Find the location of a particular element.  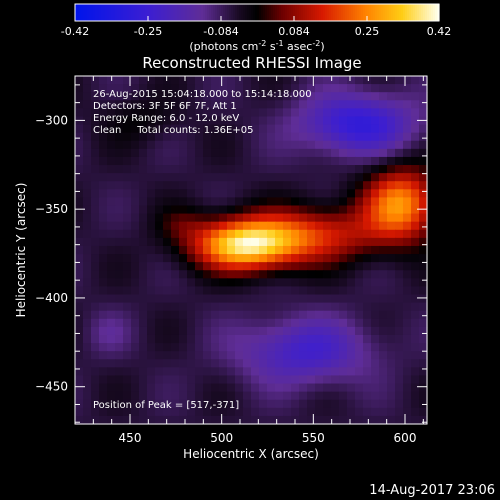

x-tick-label: 450 is located at coordinates (130, 438).